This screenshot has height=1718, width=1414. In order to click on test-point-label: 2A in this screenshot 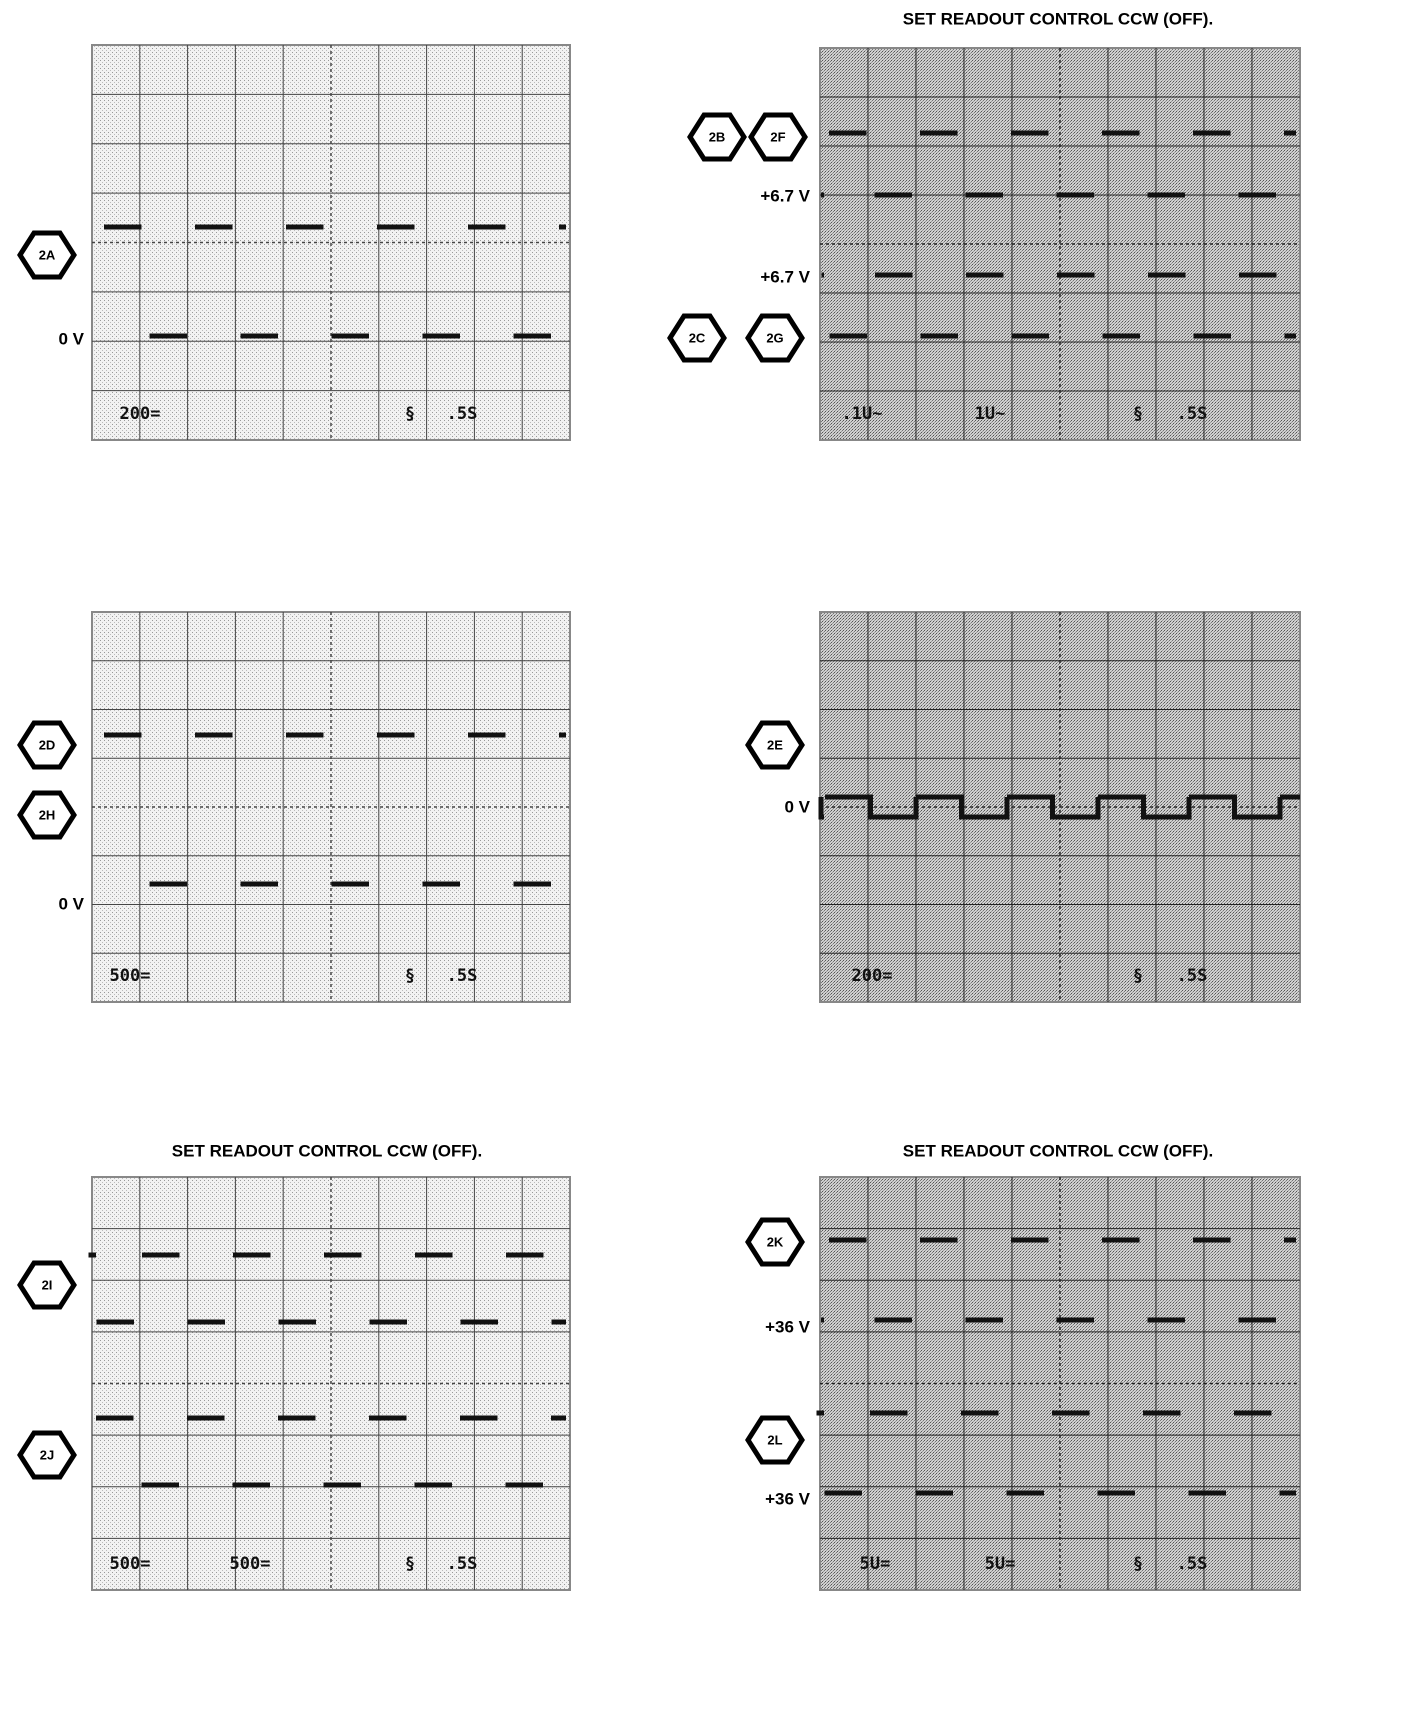, I will do `click(47, 254)`.